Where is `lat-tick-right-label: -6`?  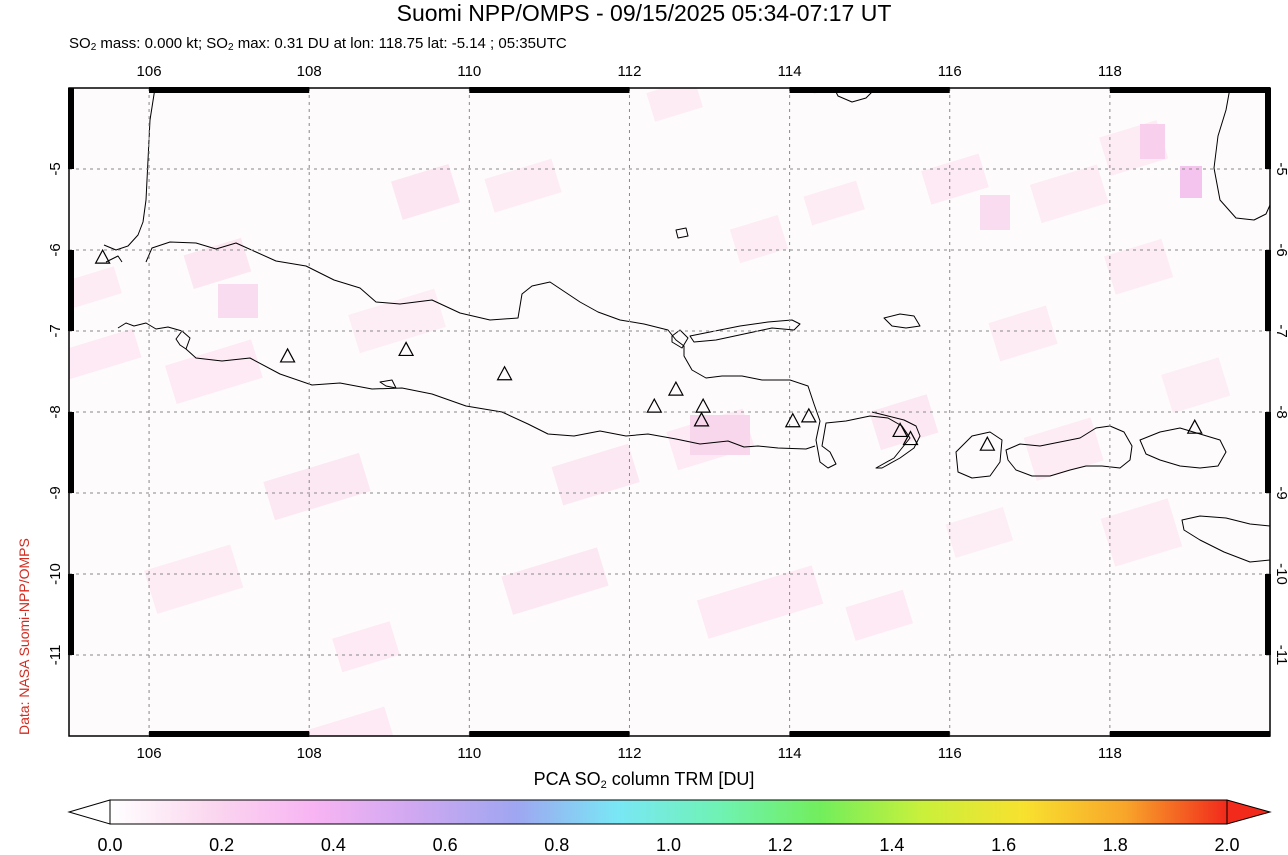 lat-tick-right-label: -6 is located at coordinates (1280, 249).